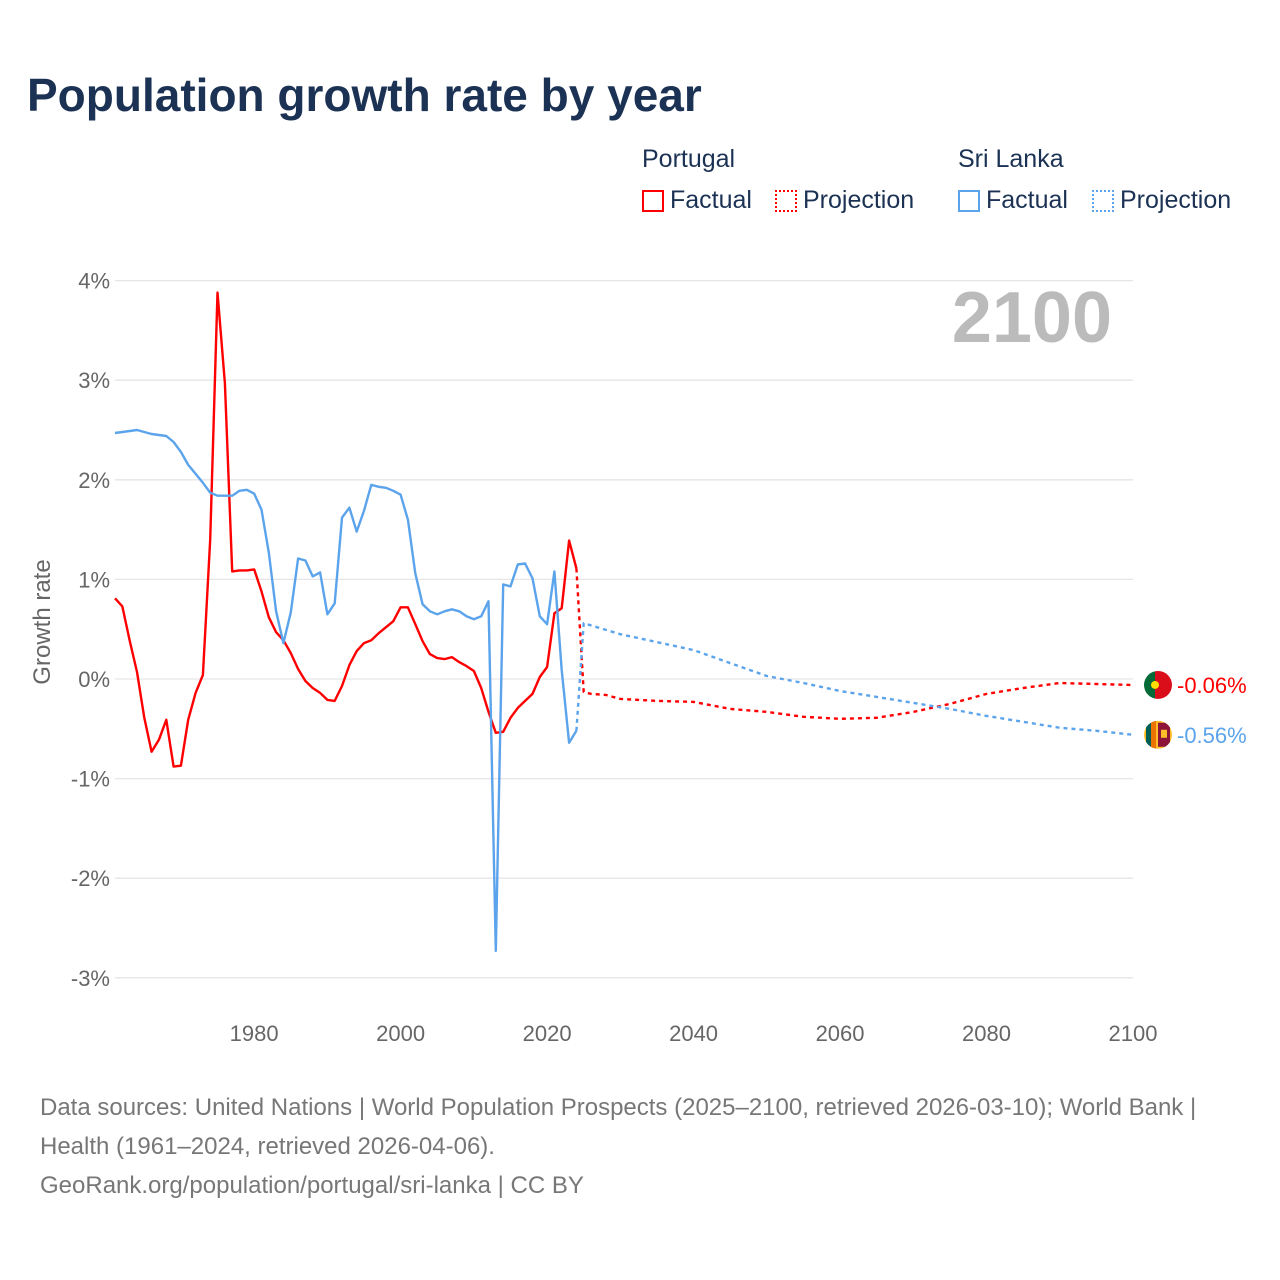 The height and width of the screenshot is (1280, 1280). What do you see at coordinates (693, 1033) in the screenshot?
I see `x-tick-label: 2040` at bounding box center [693, 1033].